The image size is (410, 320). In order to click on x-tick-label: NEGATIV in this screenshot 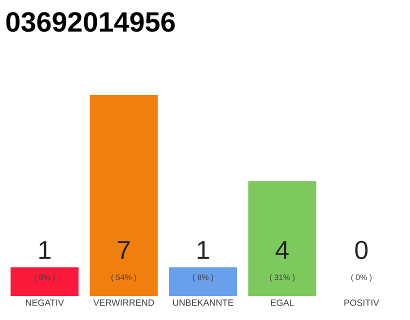, I will do `click(45, 303)`.